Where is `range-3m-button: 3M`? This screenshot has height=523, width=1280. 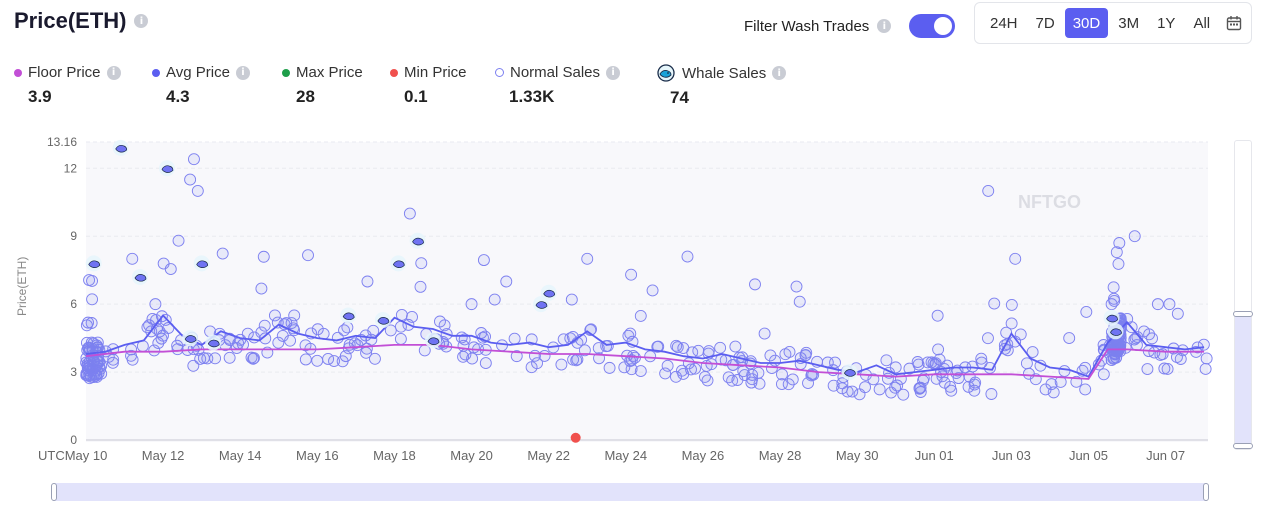
range-3m-button: 3M is located at coordinates (1129, 23).